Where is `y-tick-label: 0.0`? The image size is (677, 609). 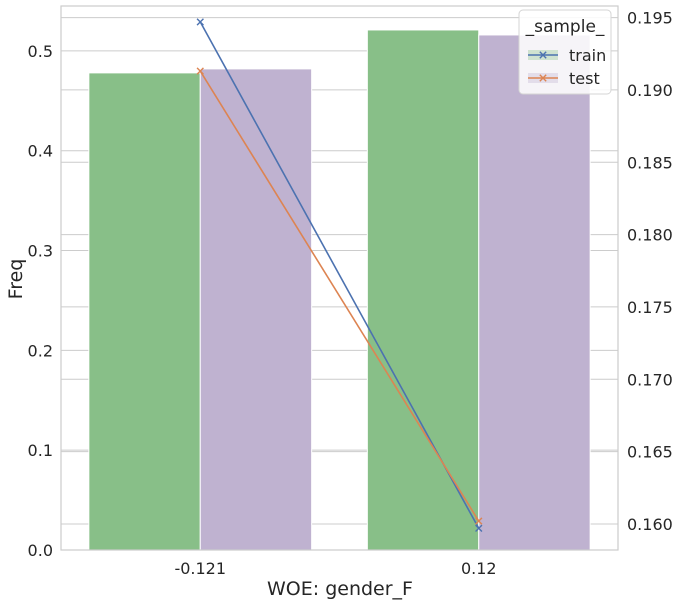 y-tick-label: 0.0 is located at coordinates (40, 550).